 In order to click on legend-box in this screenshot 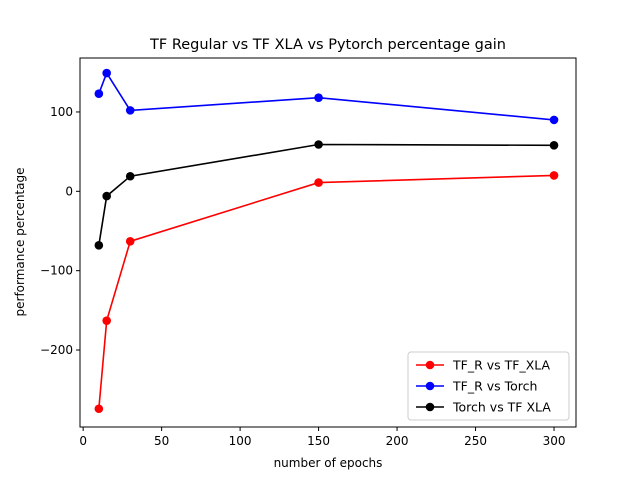, I will do `click(488, 386)`.